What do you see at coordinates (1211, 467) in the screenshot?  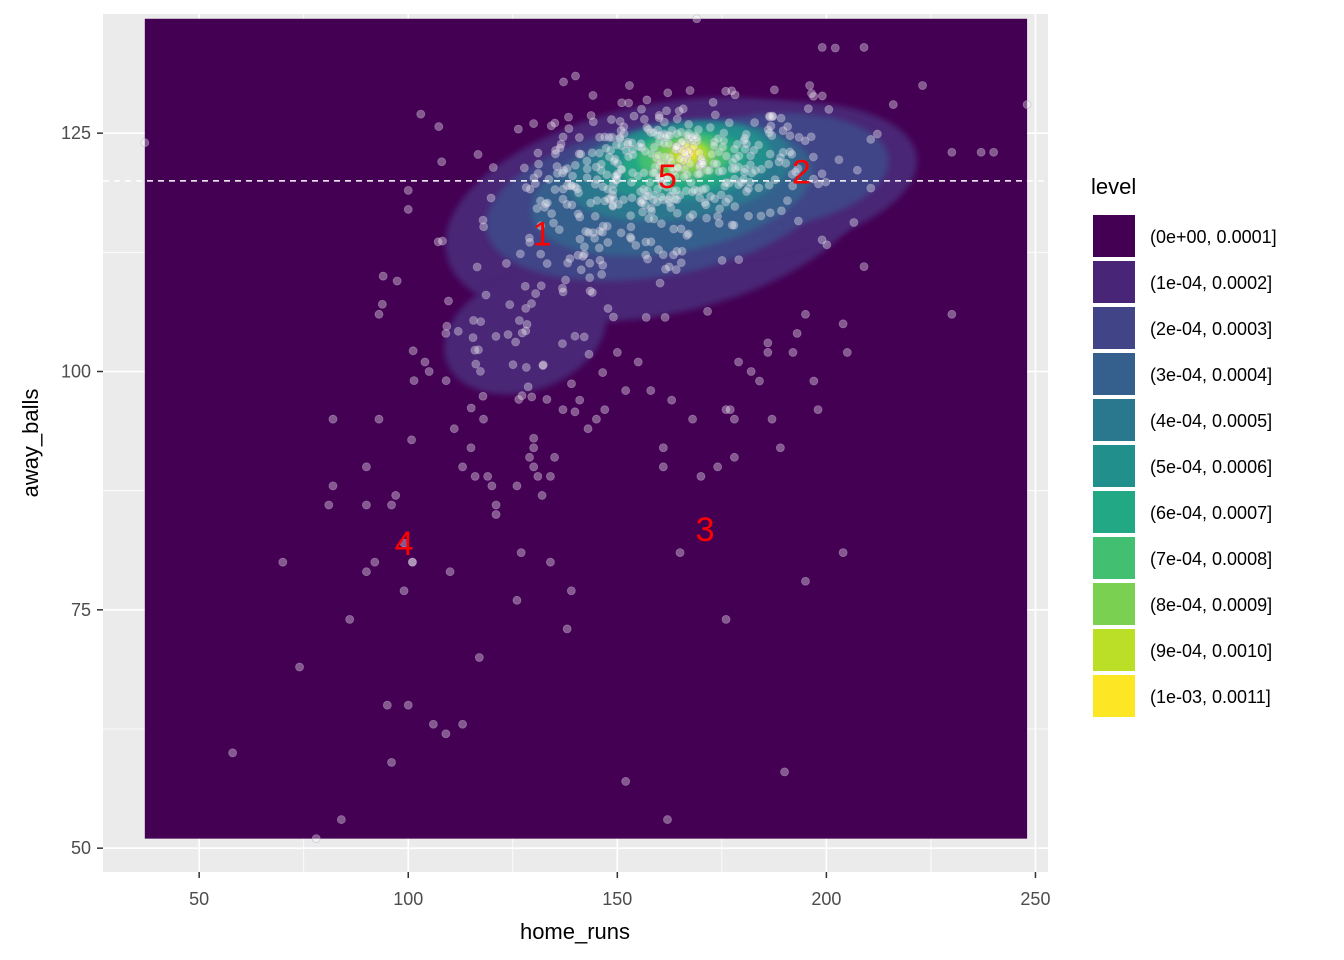 I see `legend-key-label: (5e-04, 0.0006]` at bounding box center [1211, 467].